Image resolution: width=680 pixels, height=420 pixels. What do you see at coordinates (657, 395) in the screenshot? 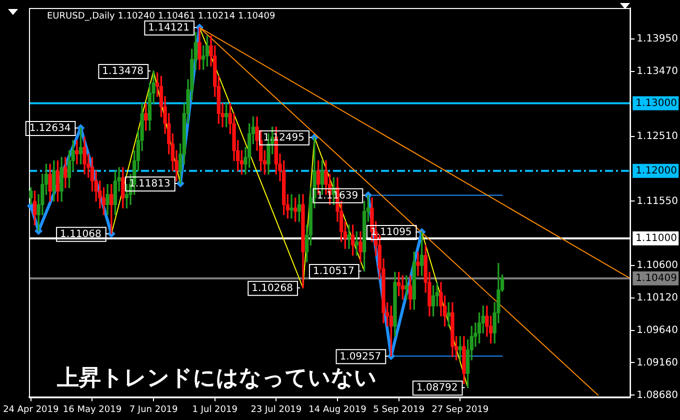
I see `y-tick-label: 1.08680` at bounding box center [657, 395].